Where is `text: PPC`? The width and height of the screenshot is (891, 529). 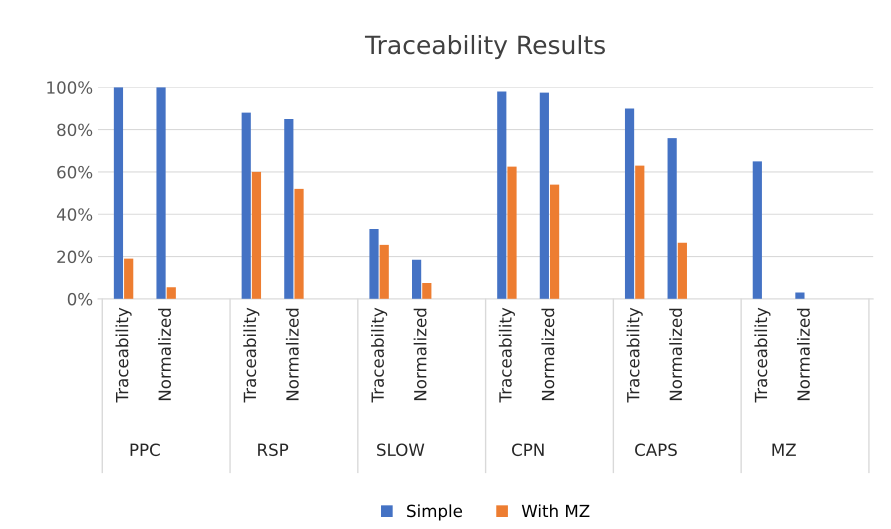
text: PPC is located at coordinates (145, 449).